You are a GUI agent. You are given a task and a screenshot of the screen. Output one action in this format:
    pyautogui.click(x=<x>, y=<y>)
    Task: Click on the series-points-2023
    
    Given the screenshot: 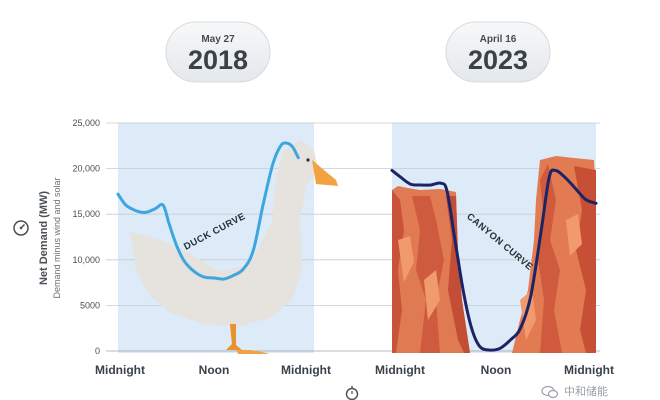 What is the action you would take?
    pyautogui.click(x=494, y=260)
    